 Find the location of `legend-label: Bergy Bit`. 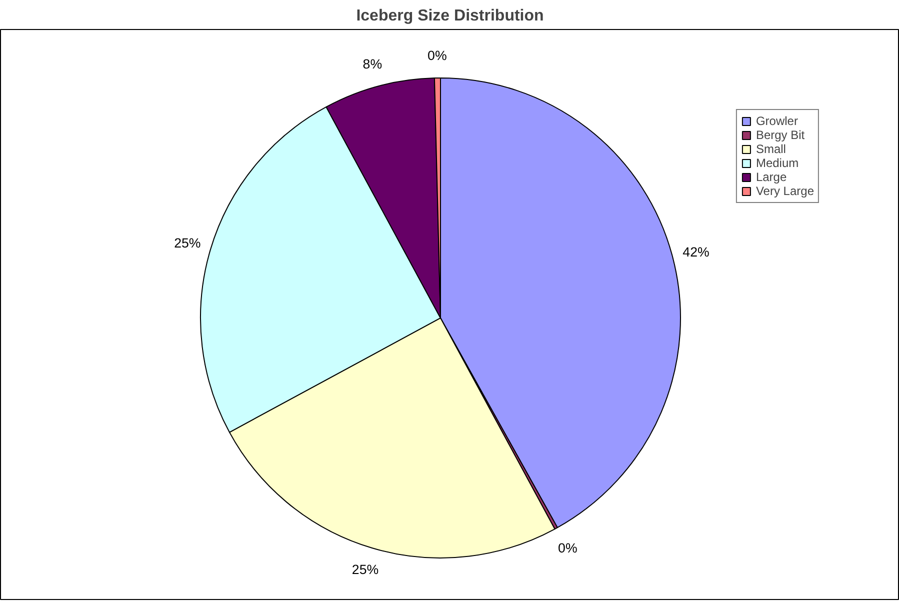

legend-label: Bergy Bit is located at coordinates (780, 135).